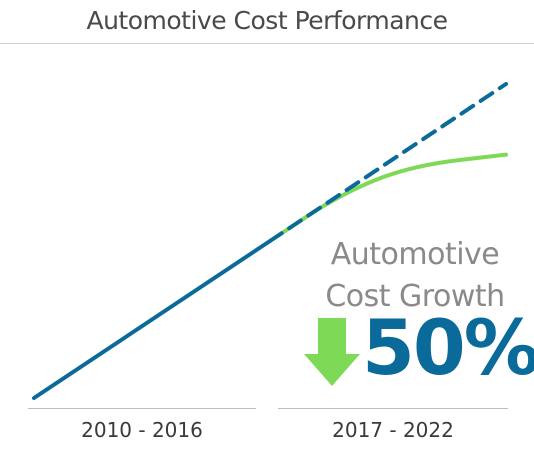  Describe the element at coordinates (415, 254) in the screenshot. I see `annotation-line-1: Automotive` at that location.